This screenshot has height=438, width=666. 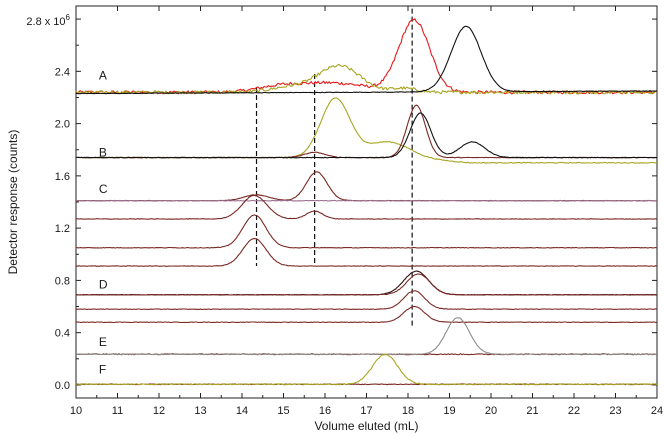 I want to click on y-tick-label: 2.4, so click(x=62, y=72).